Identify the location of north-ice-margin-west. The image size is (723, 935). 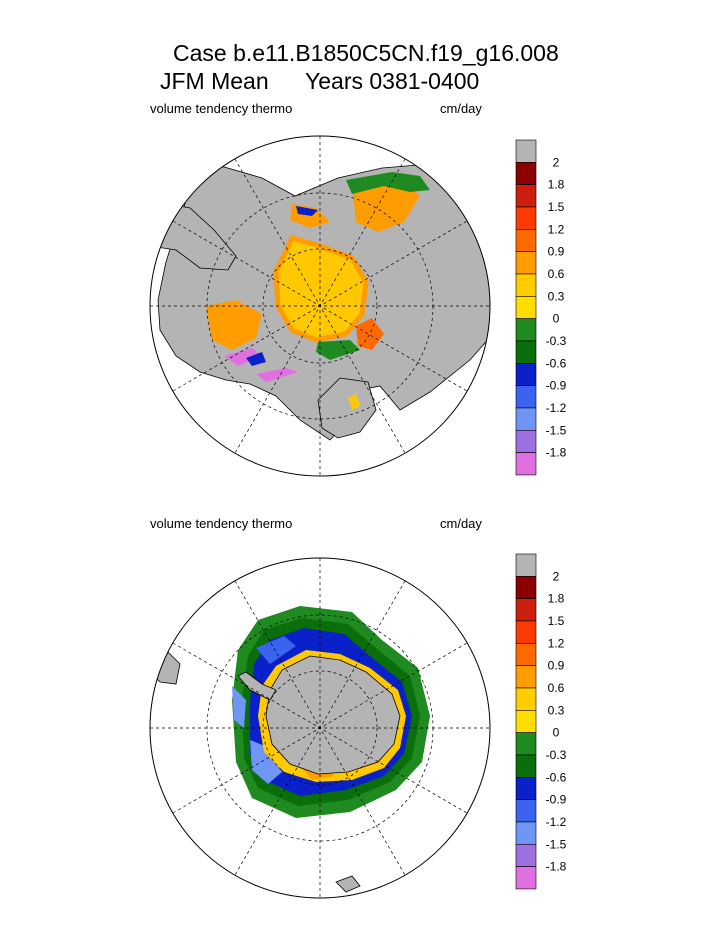
(234, 325).